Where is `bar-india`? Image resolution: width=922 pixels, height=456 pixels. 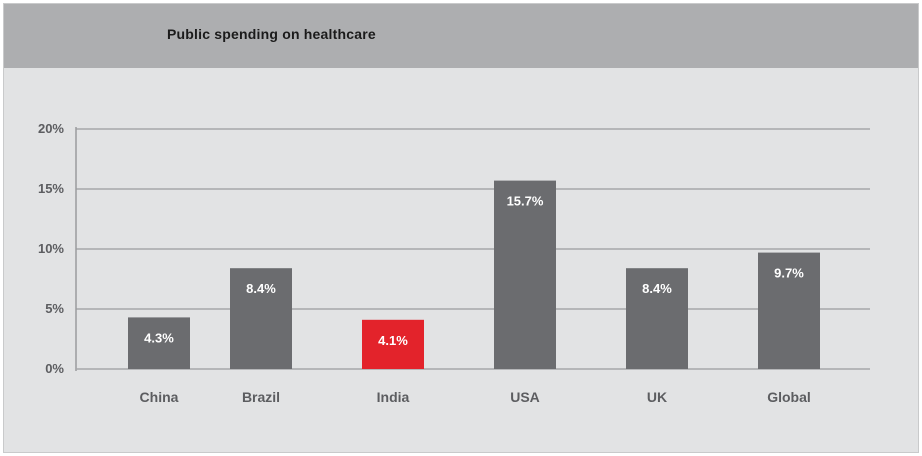 bar-india is located at coordinates (393, 344).